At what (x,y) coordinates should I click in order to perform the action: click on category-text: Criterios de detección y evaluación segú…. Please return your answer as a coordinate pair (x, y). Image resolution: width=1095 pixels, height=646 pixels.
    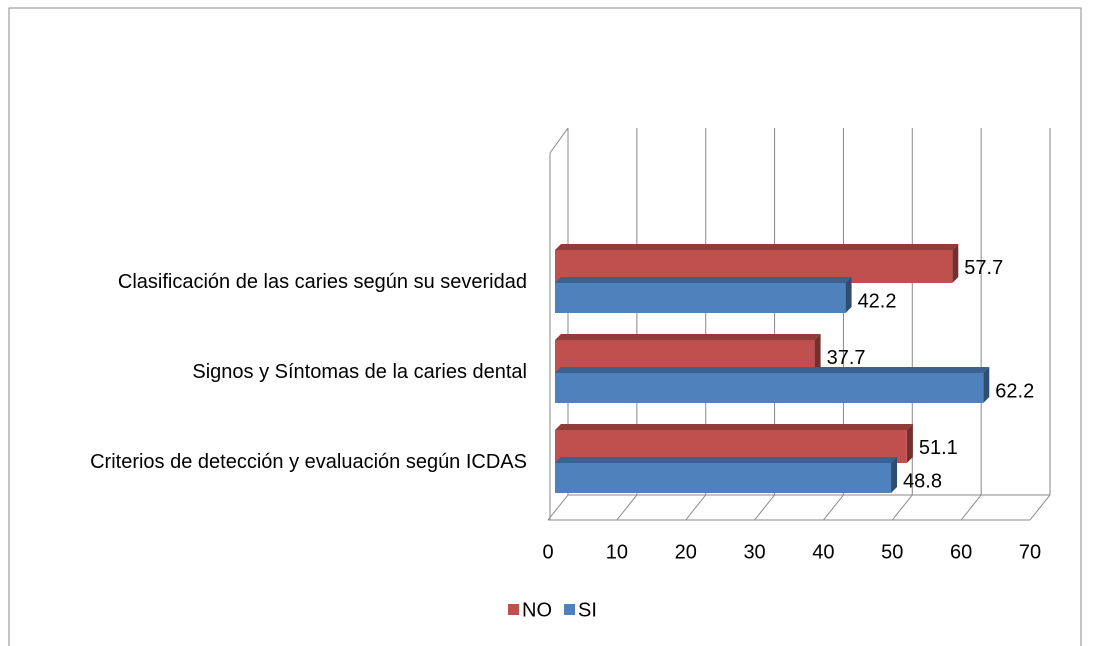
    Looking at the image, I should click on (308, 462).